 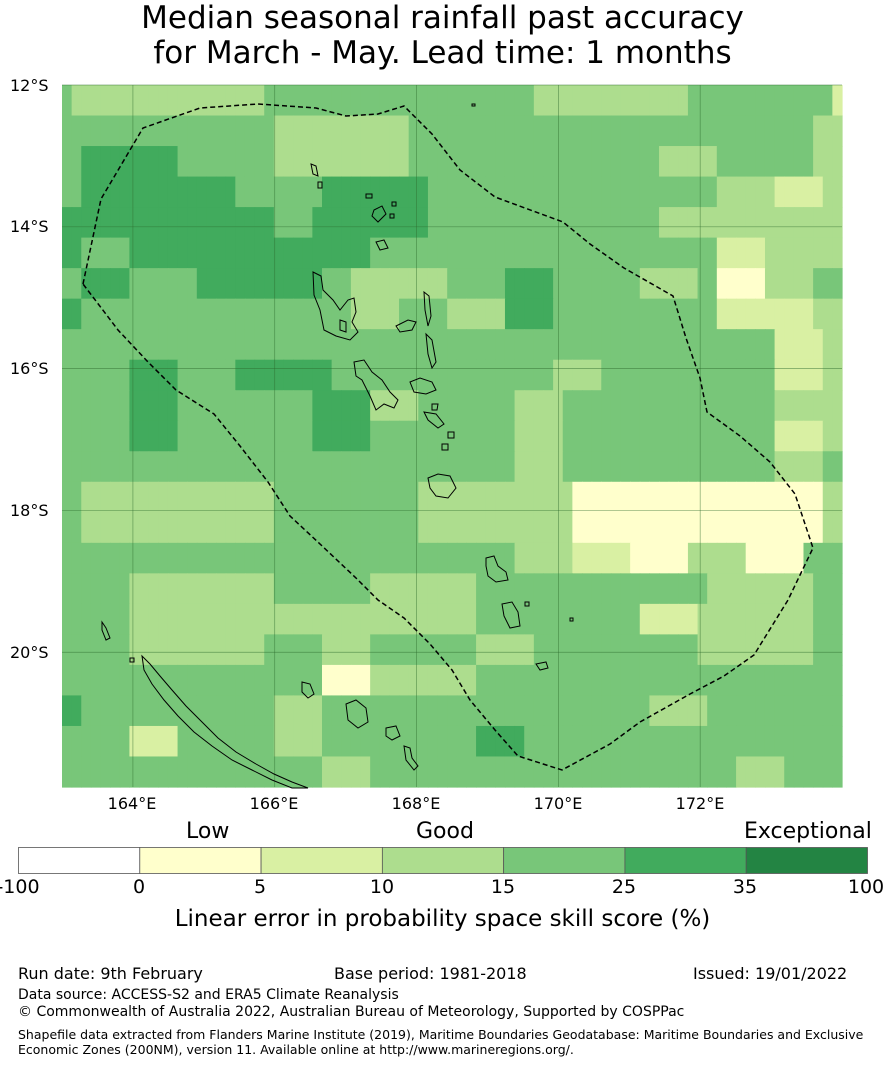 I want to click on island-ouvea, so click(x=308, y=690).